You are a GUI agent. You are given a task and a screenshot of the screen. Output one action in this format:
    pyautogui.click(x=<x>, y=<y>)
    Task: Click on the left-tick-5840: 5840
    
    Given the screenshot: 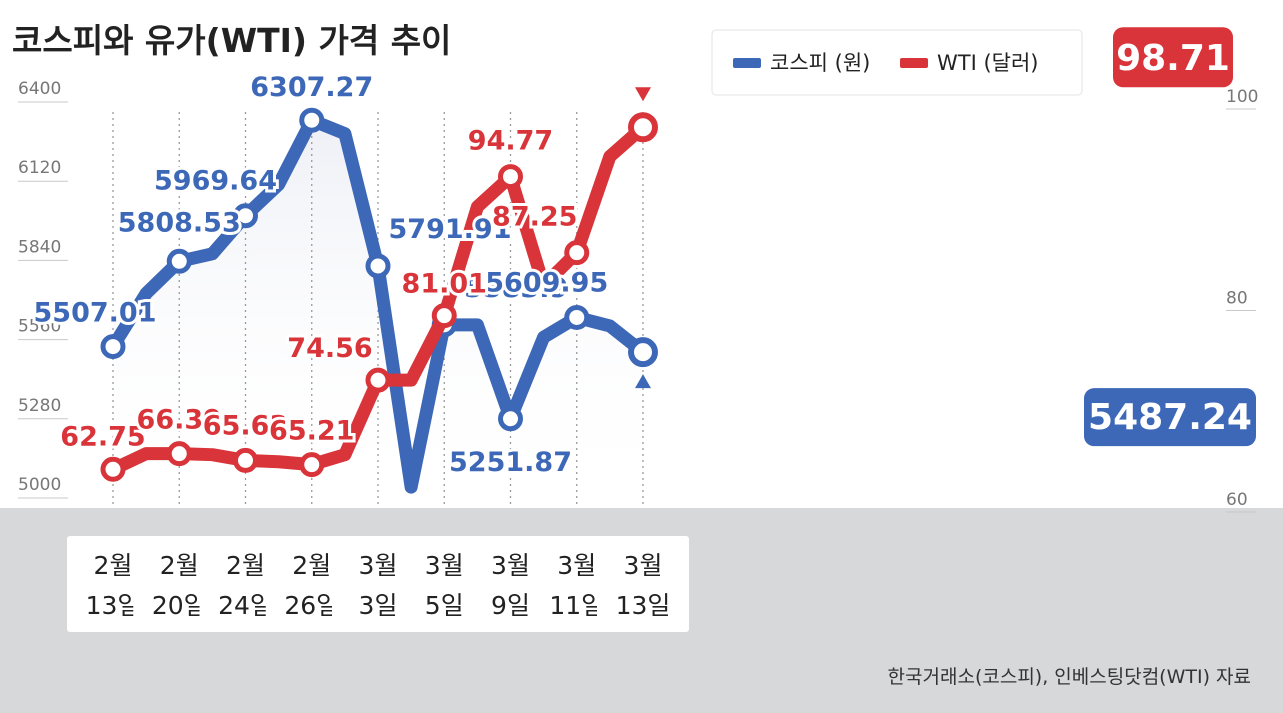 What is the action you would take?
    pyautogui.click(x=39, y=247)
    